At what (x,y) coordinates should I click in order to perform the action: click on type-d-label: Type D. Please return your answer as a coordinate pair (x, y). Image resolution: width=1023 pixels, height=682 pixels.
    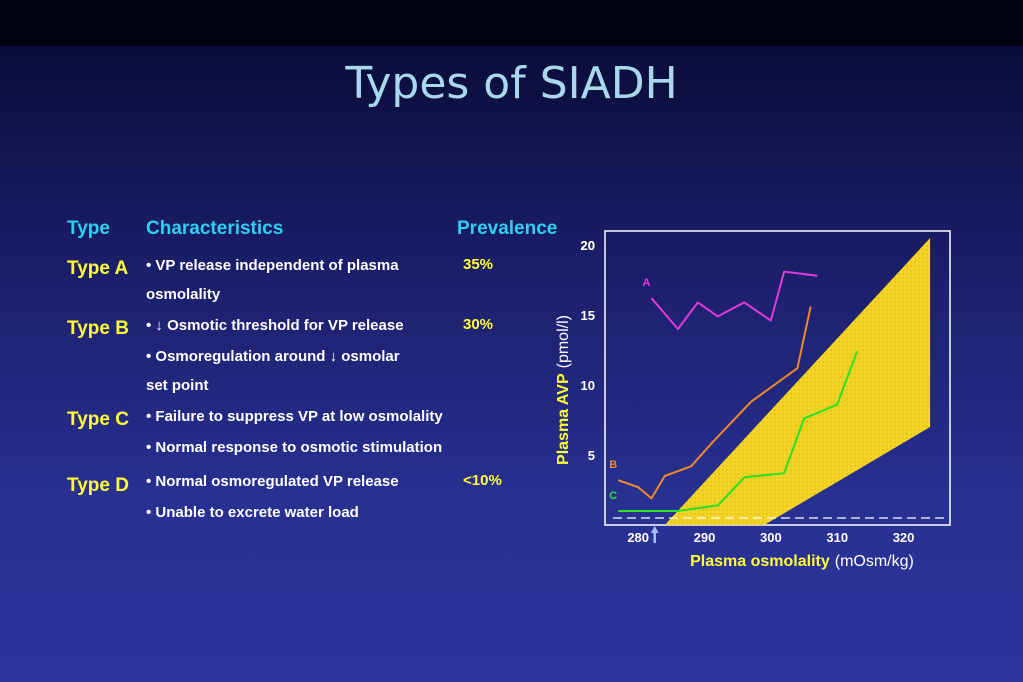
    Looking at the image, I should click on (98, 485).